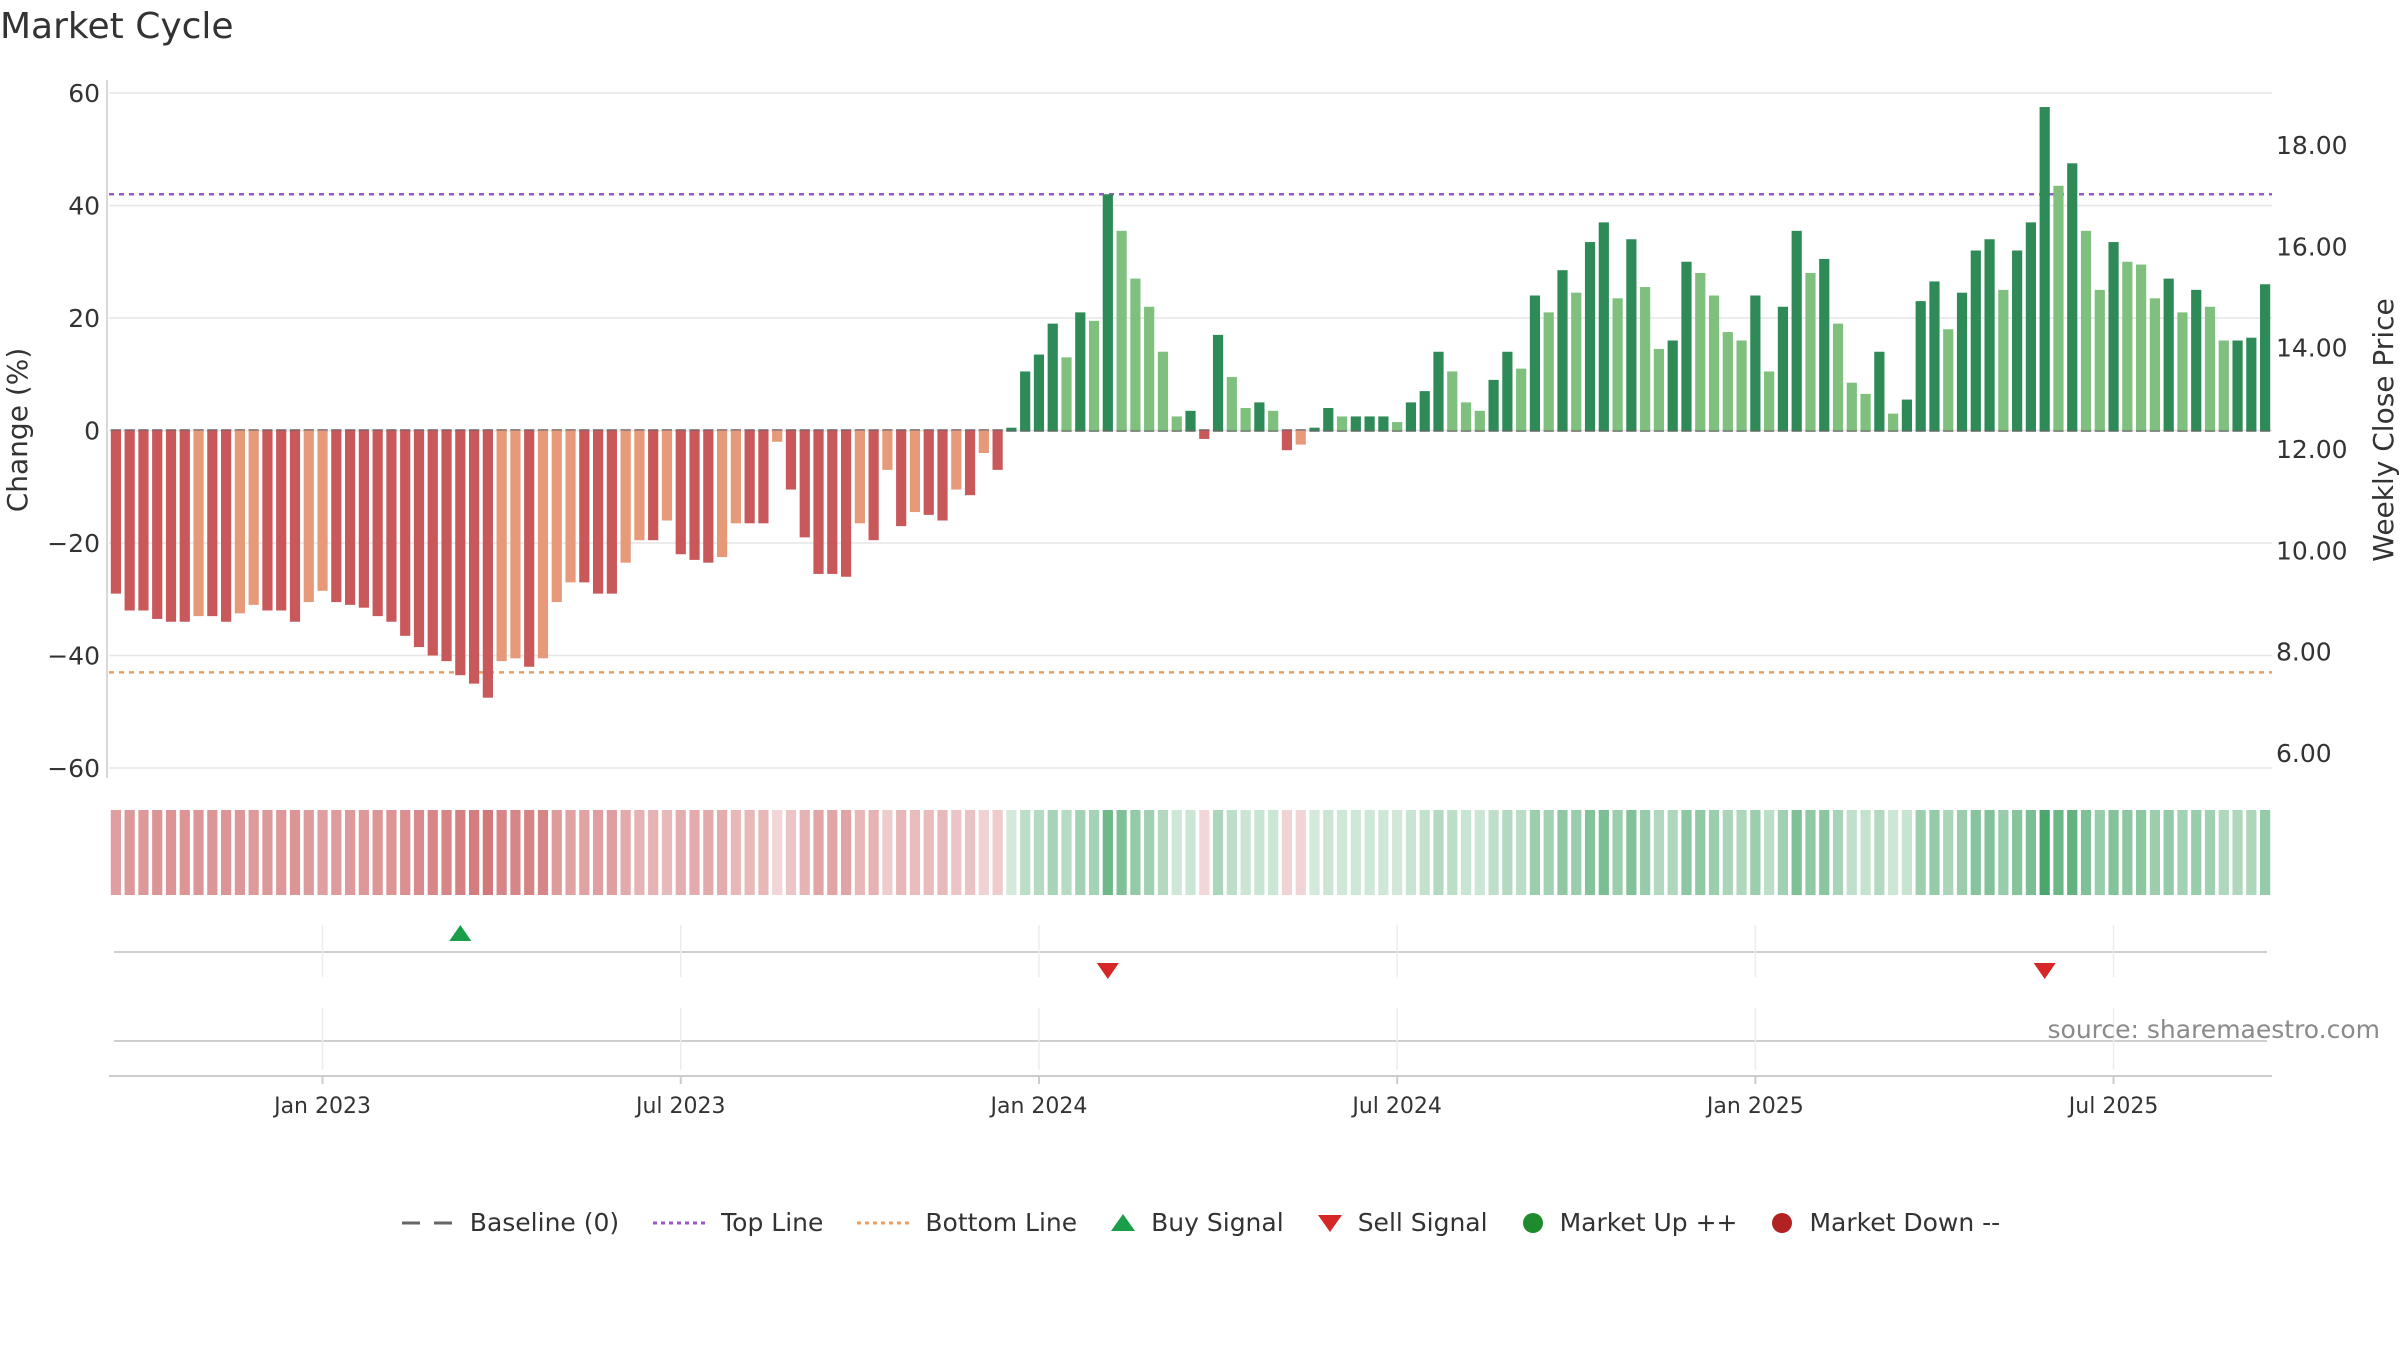  I want to click on legend-item: Sell Signal, so click(1402, 1222).